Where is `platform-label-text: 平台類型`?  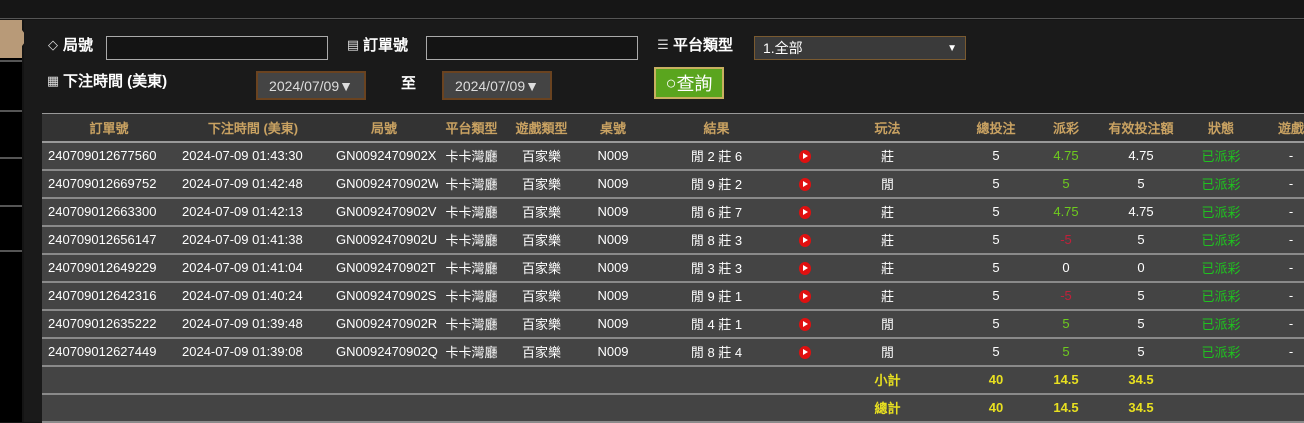
platform-label-text: 平台類型 is located at coordinates (703, 45).